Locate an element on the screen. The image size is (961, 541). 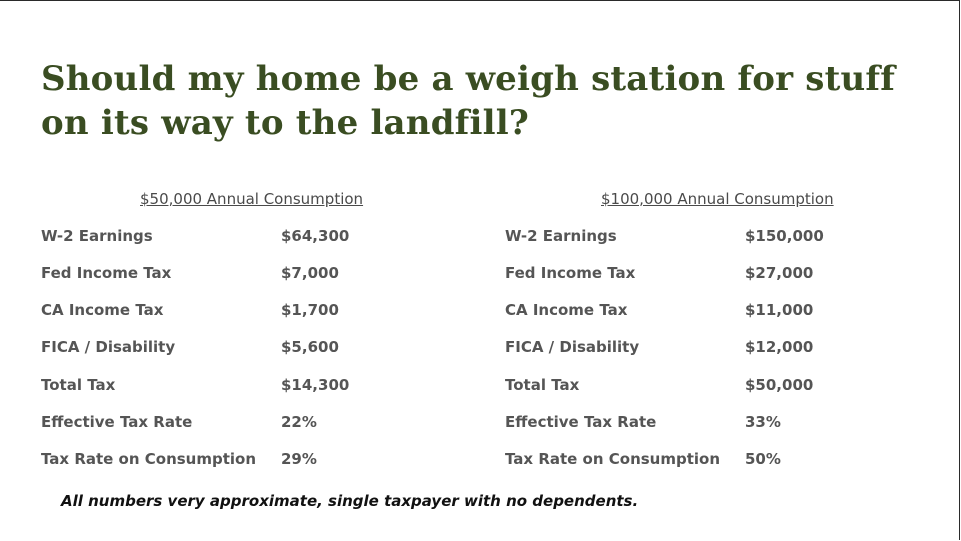
table-row: Total Tax $50,000 is located at coordinates (705, 387).